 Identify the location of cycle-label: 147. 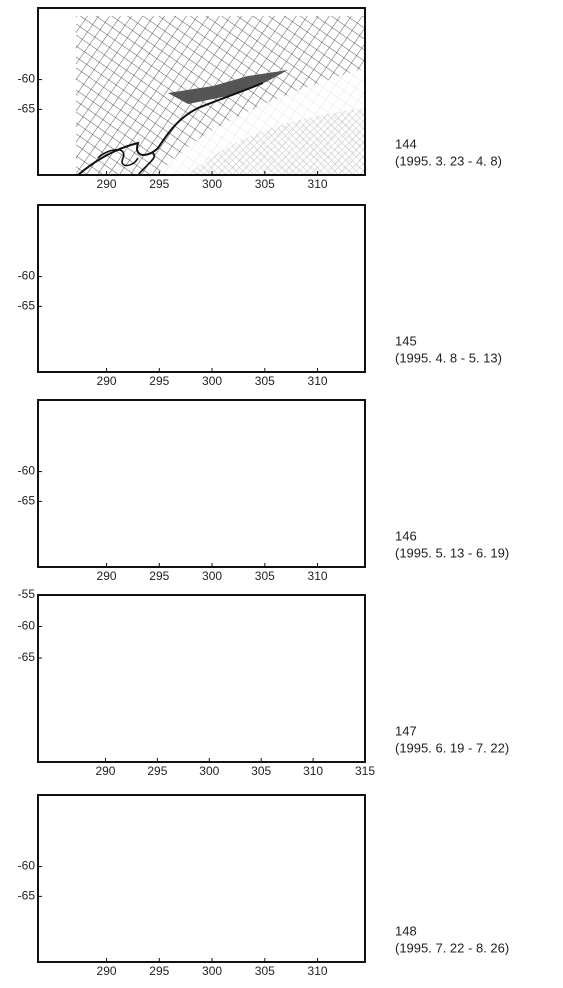
(406, 730).